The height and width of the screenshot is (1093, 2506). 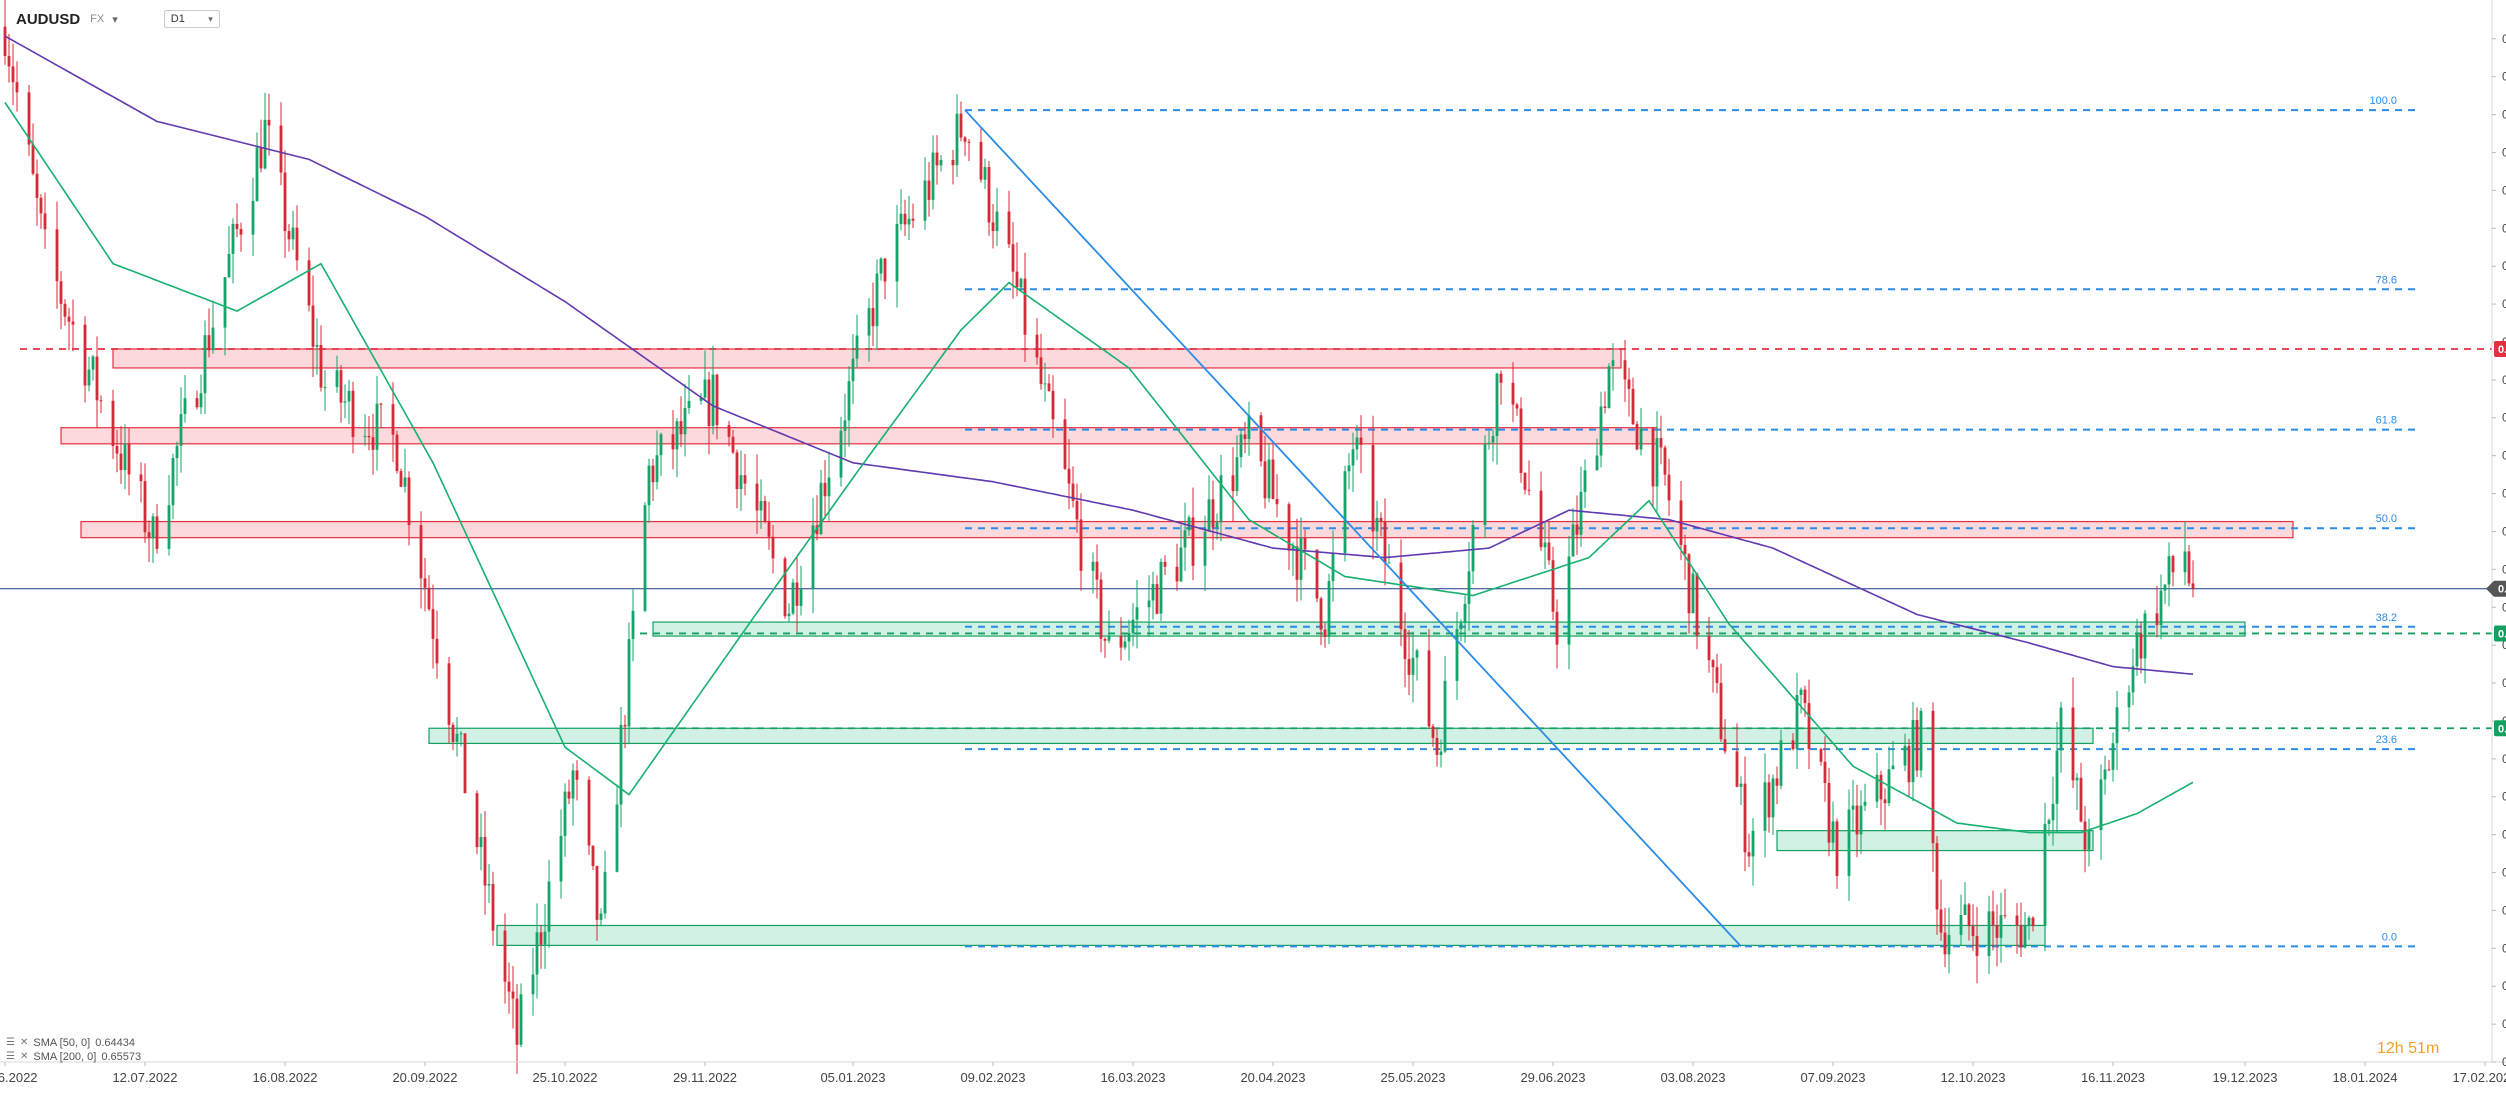 What do you see at coordinates (2504, 759) in the screenshot?
I see `y-tick-label: 0.64677` at bounding box center [2504, 759].